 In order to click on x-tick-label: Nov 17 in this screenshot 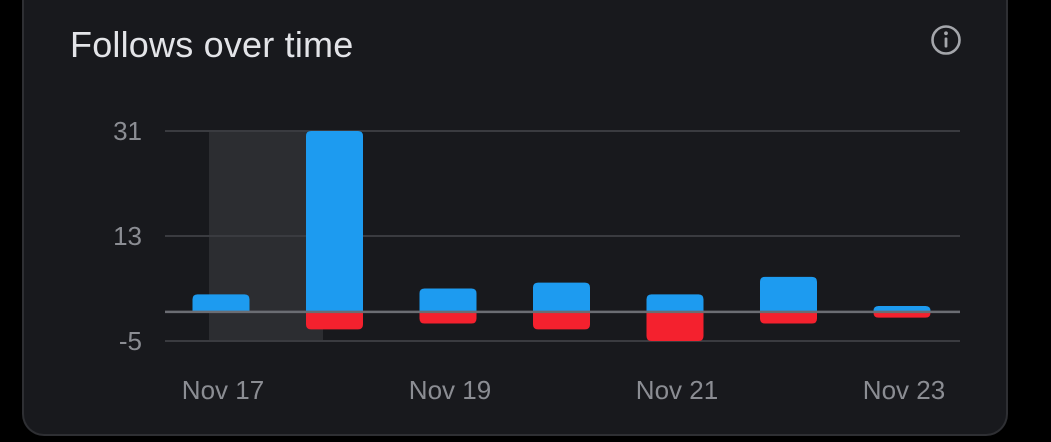, I will do `click(223, 390)`.